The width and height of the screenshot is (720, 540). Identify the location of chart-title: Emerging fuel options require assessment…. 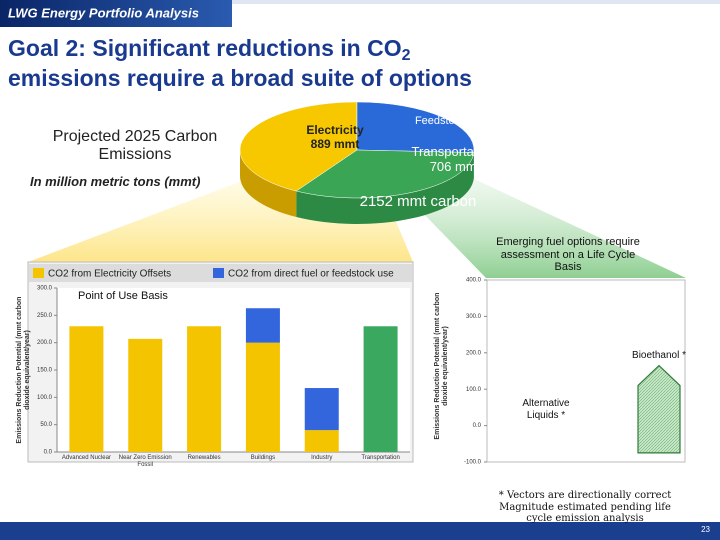
(568, 255).